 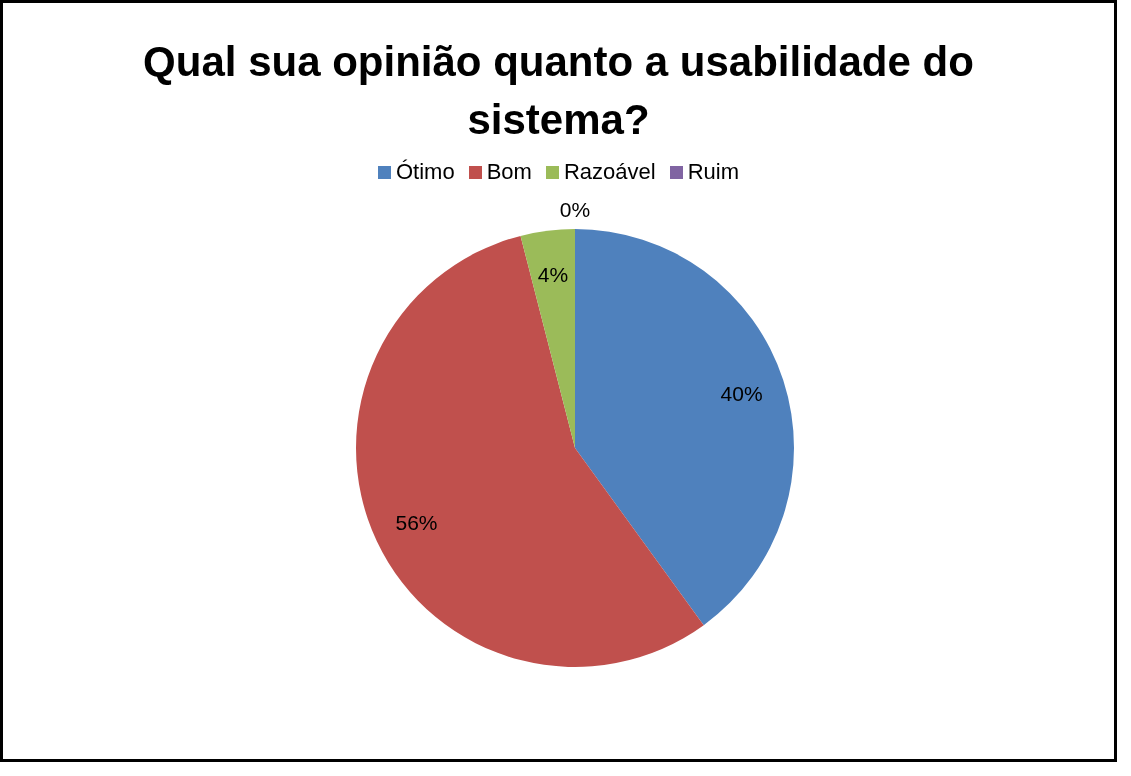 What do you see at coordinates (575, 209) in the screenshot?
I see `text: 0%` at bounding box center [575, 209].